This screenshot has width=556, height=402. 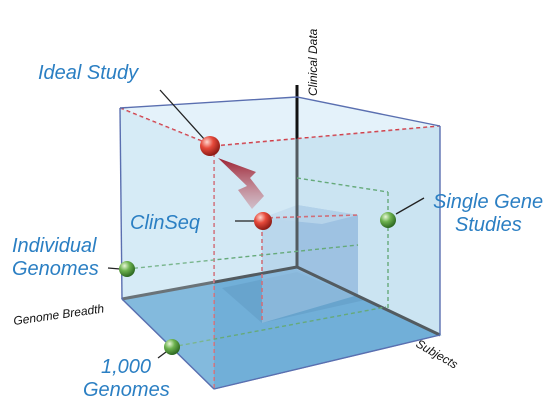 I want to click on ideal-study-leader, so click(x=182, y=115).